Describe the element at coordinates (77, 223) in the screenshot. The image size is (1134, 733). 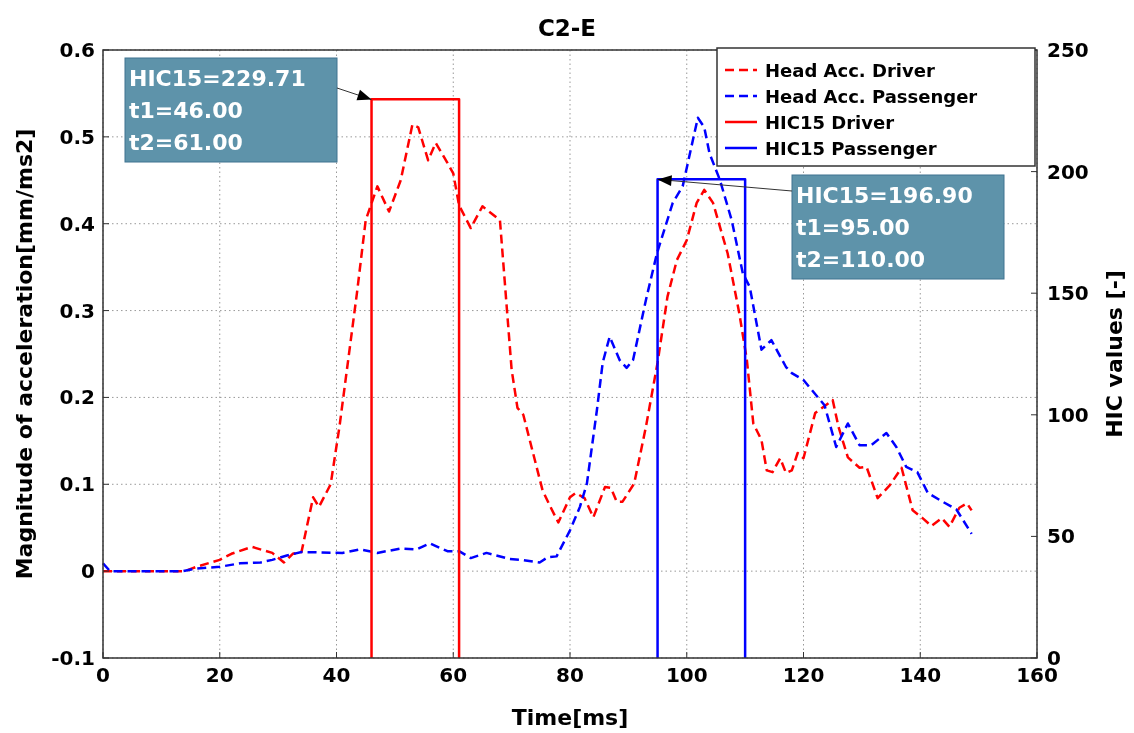
I see `y-tick-label: 0.4` at that location.